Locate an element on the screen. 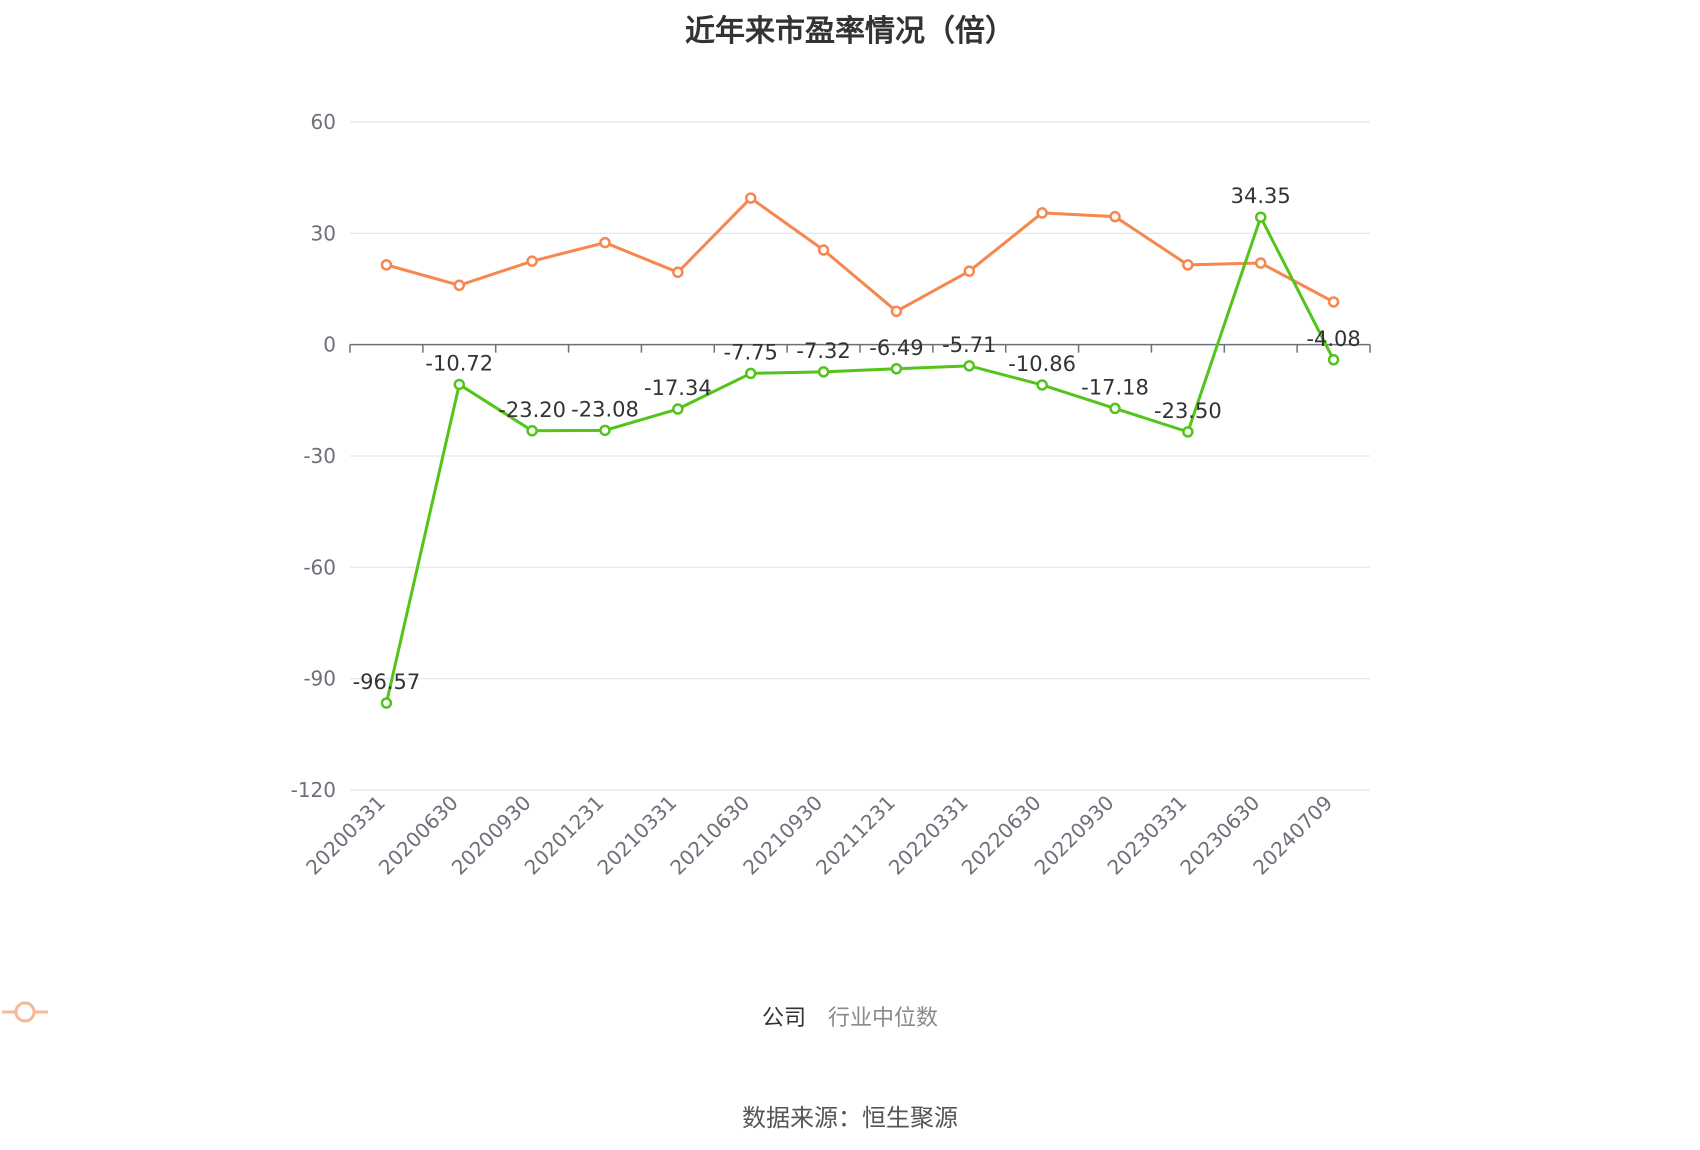  data-label: -17.18 is located at coordinates (1115, 387).